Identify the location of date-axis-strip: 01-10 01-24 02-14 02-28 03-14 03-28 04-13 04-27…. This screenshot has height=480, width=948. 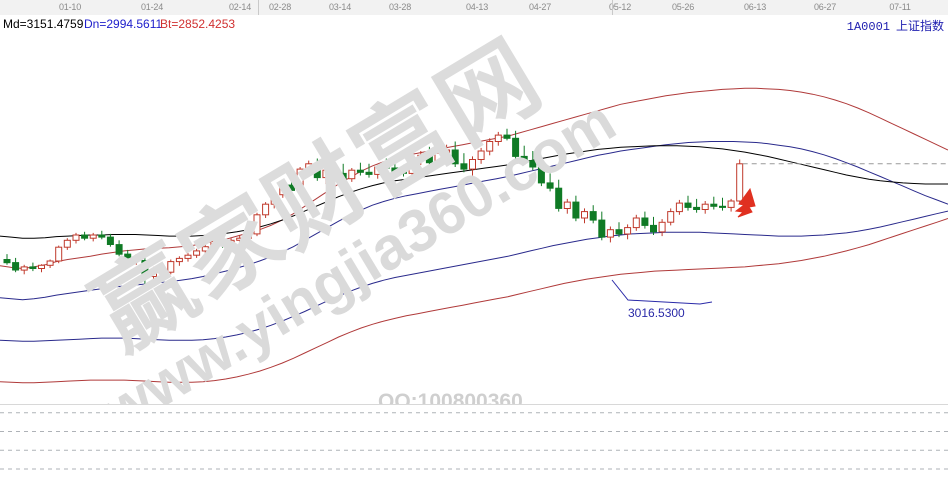
(474, 8).